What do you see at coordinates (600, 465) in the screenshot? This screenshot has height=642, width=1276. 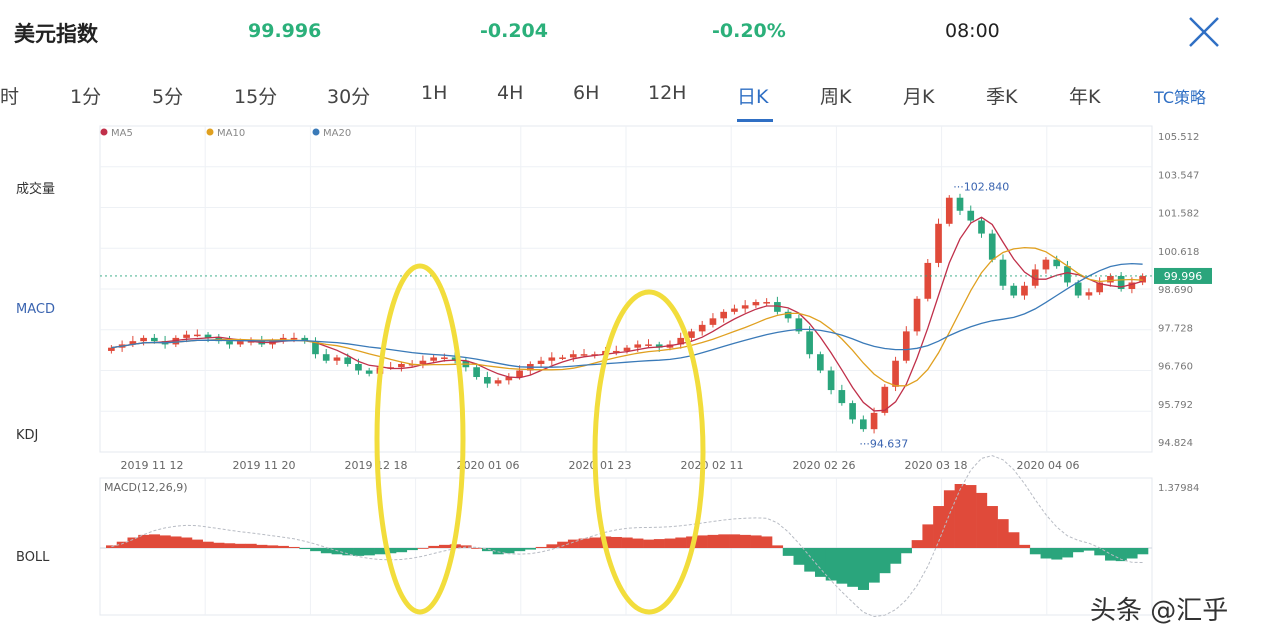 I see `x-tick-label: 2020 01 23` at bounding box center [600, 465].